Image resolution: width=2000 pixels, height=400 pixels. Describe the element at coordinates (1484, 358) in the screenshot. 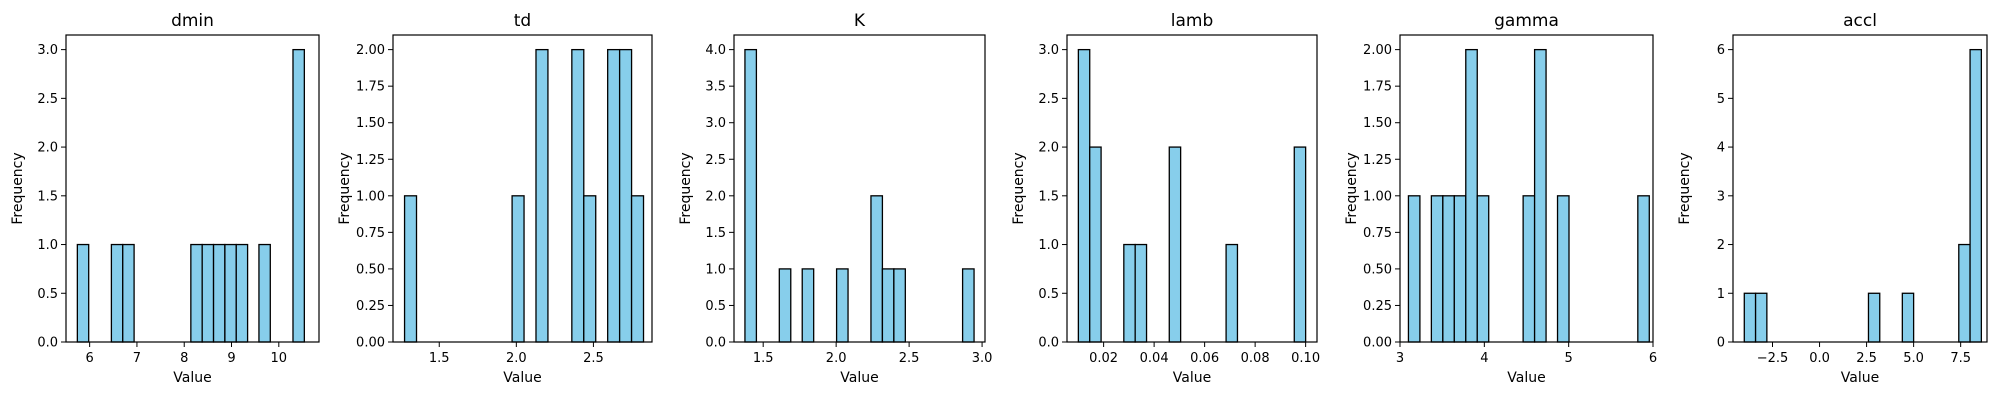

I see `x-tick-label: 4` at that location.